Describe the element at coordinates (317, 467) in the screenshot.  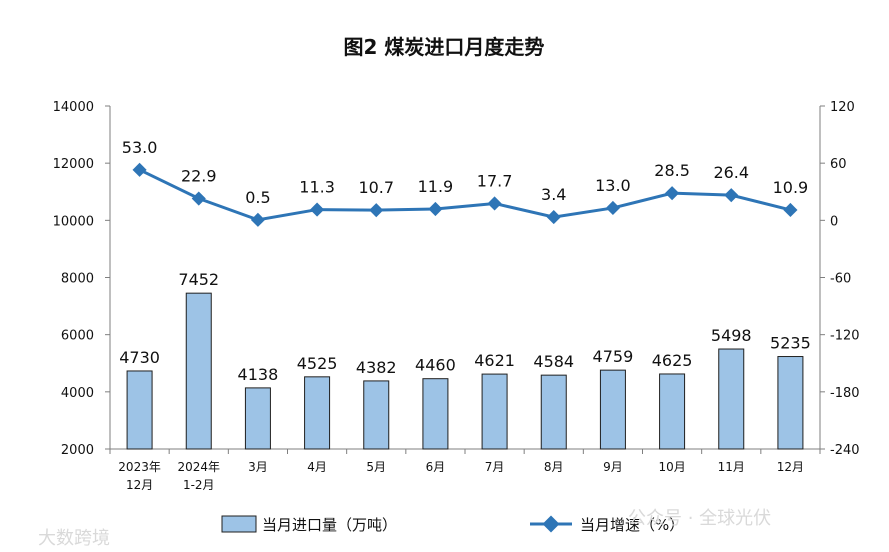
I see `x-tick-label: 4月` at that location.